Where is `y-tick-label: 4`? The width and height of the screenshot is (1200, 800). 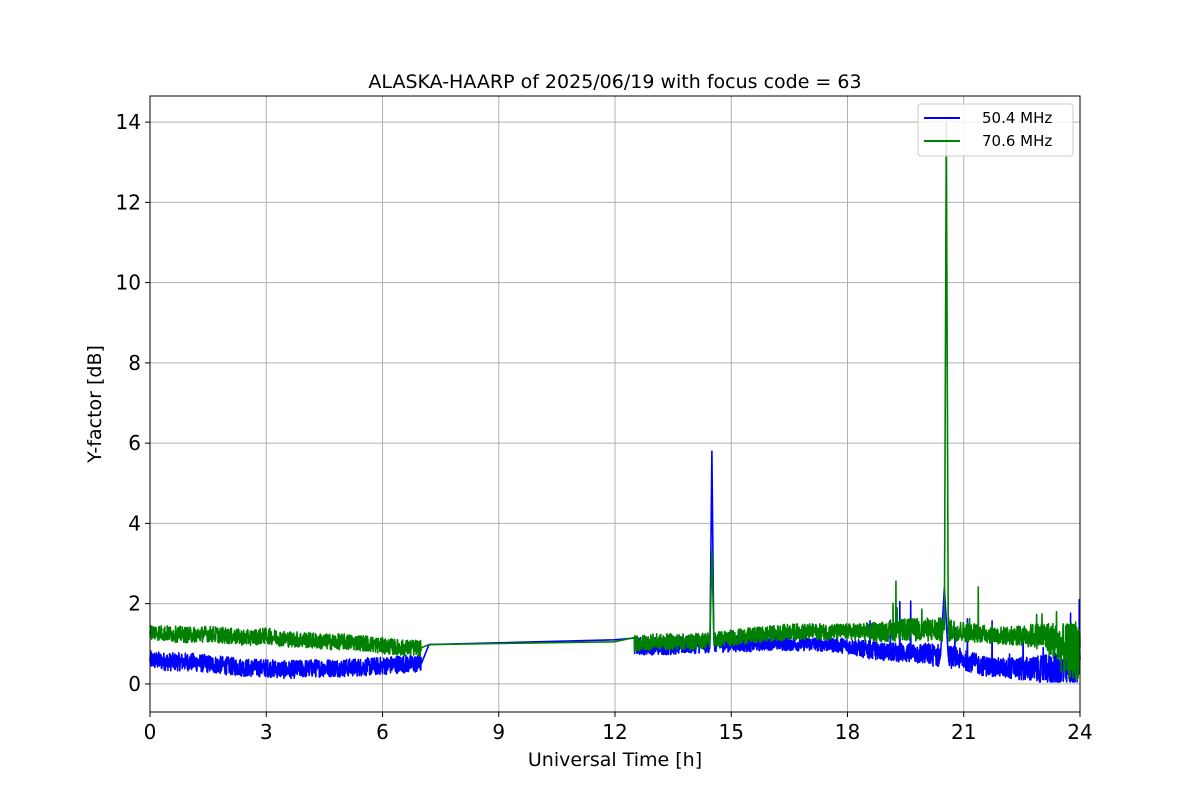
y-tick-label: 4 is located at coordinates (134, 523).